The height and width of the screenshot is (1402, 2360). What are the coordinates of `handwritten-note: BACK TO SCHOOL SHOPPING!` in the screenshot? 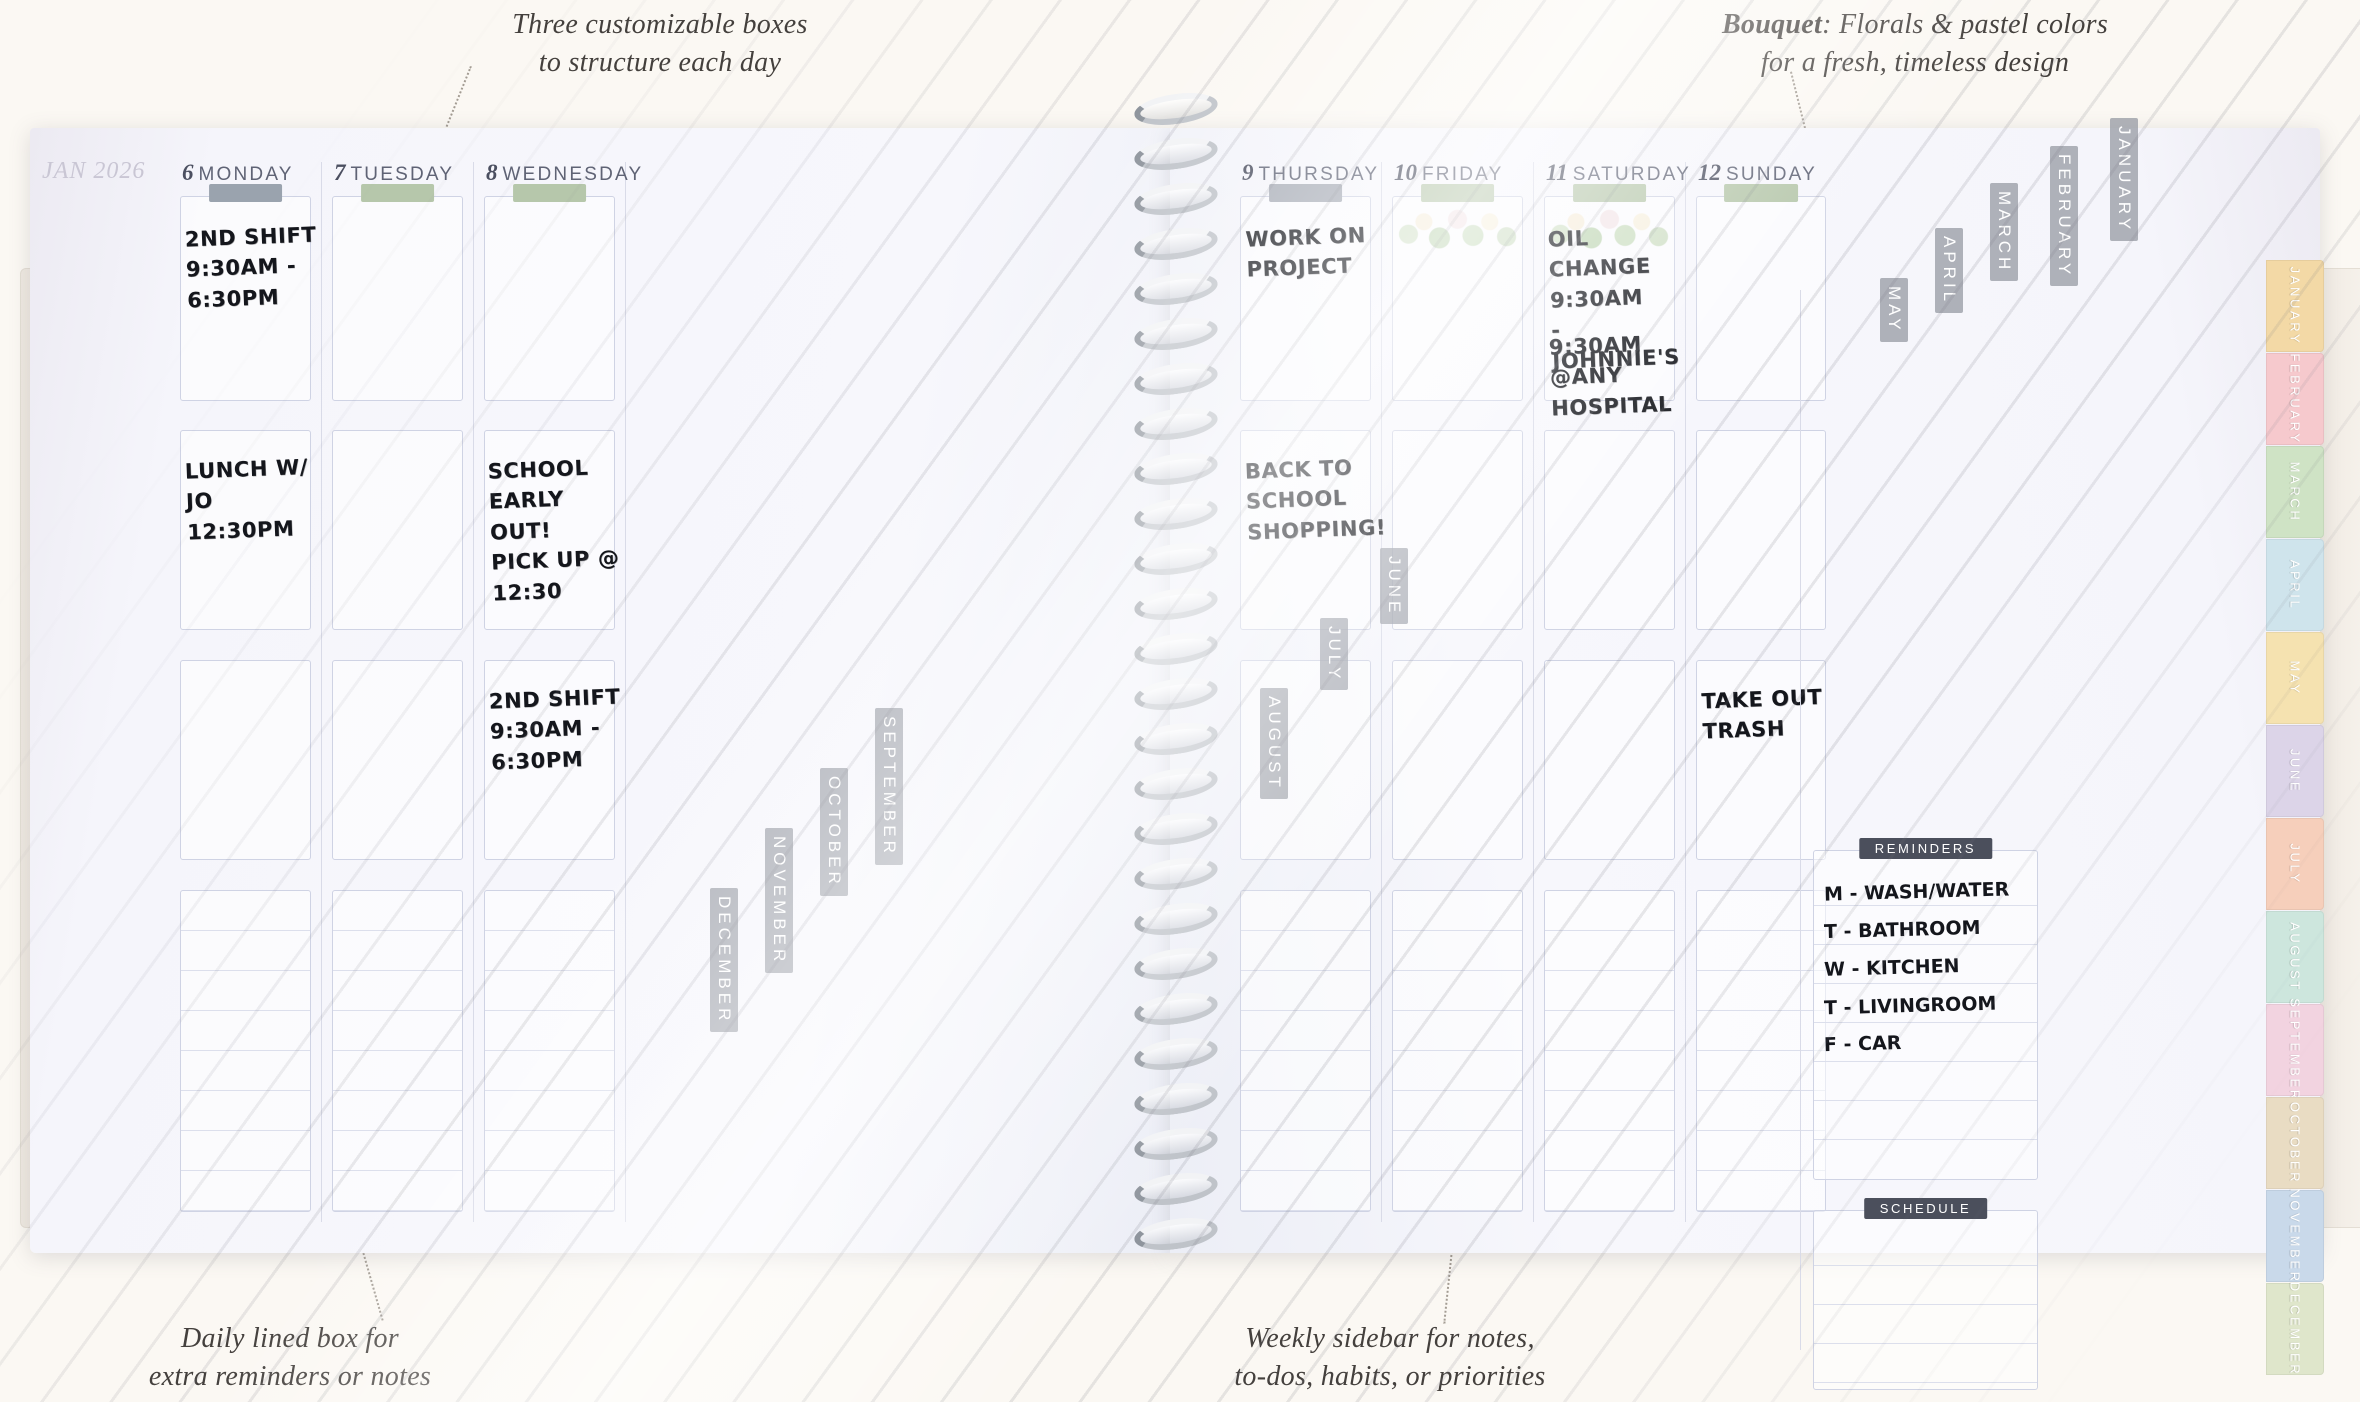 It's located at (1315, 500).